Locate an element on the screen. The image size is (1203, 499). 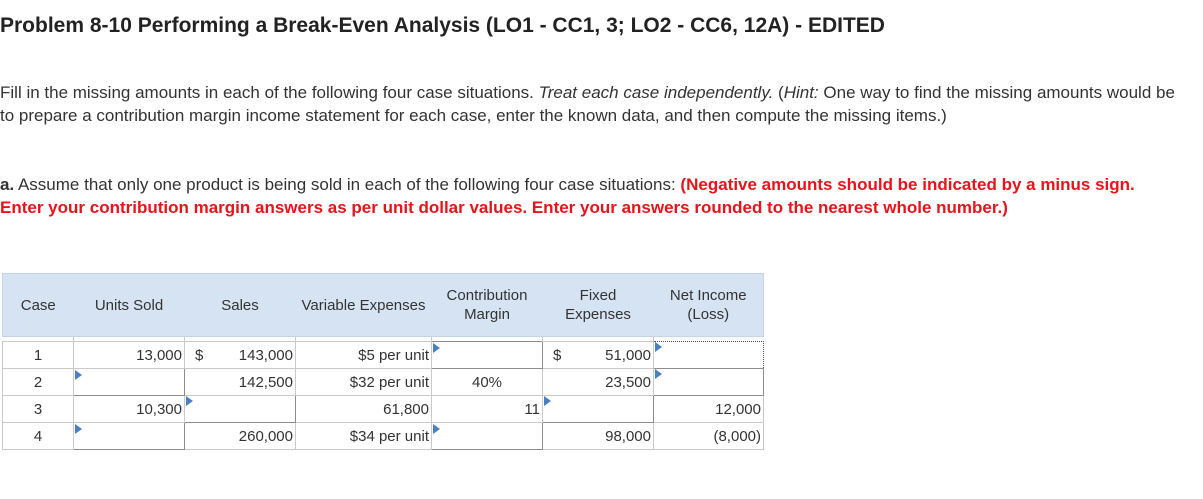
spacer-row is located at coordinates (383, 339).